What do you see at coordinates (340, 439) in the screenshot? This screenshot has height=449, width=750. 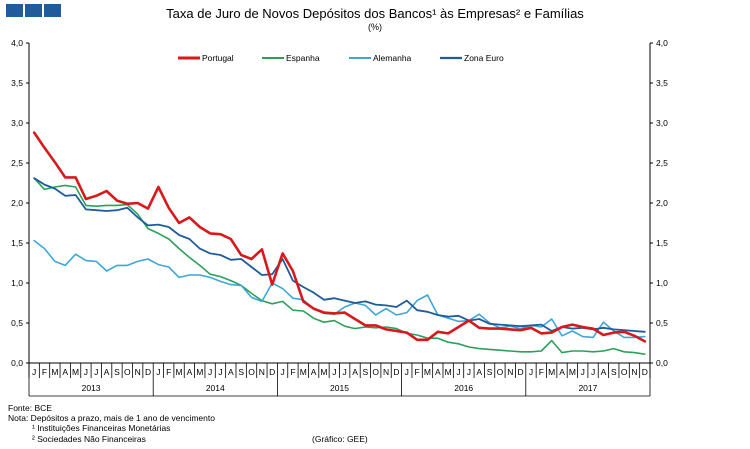 I see `chart-credit: (Gráfico: GEE)` at bounding box center [340, 439].